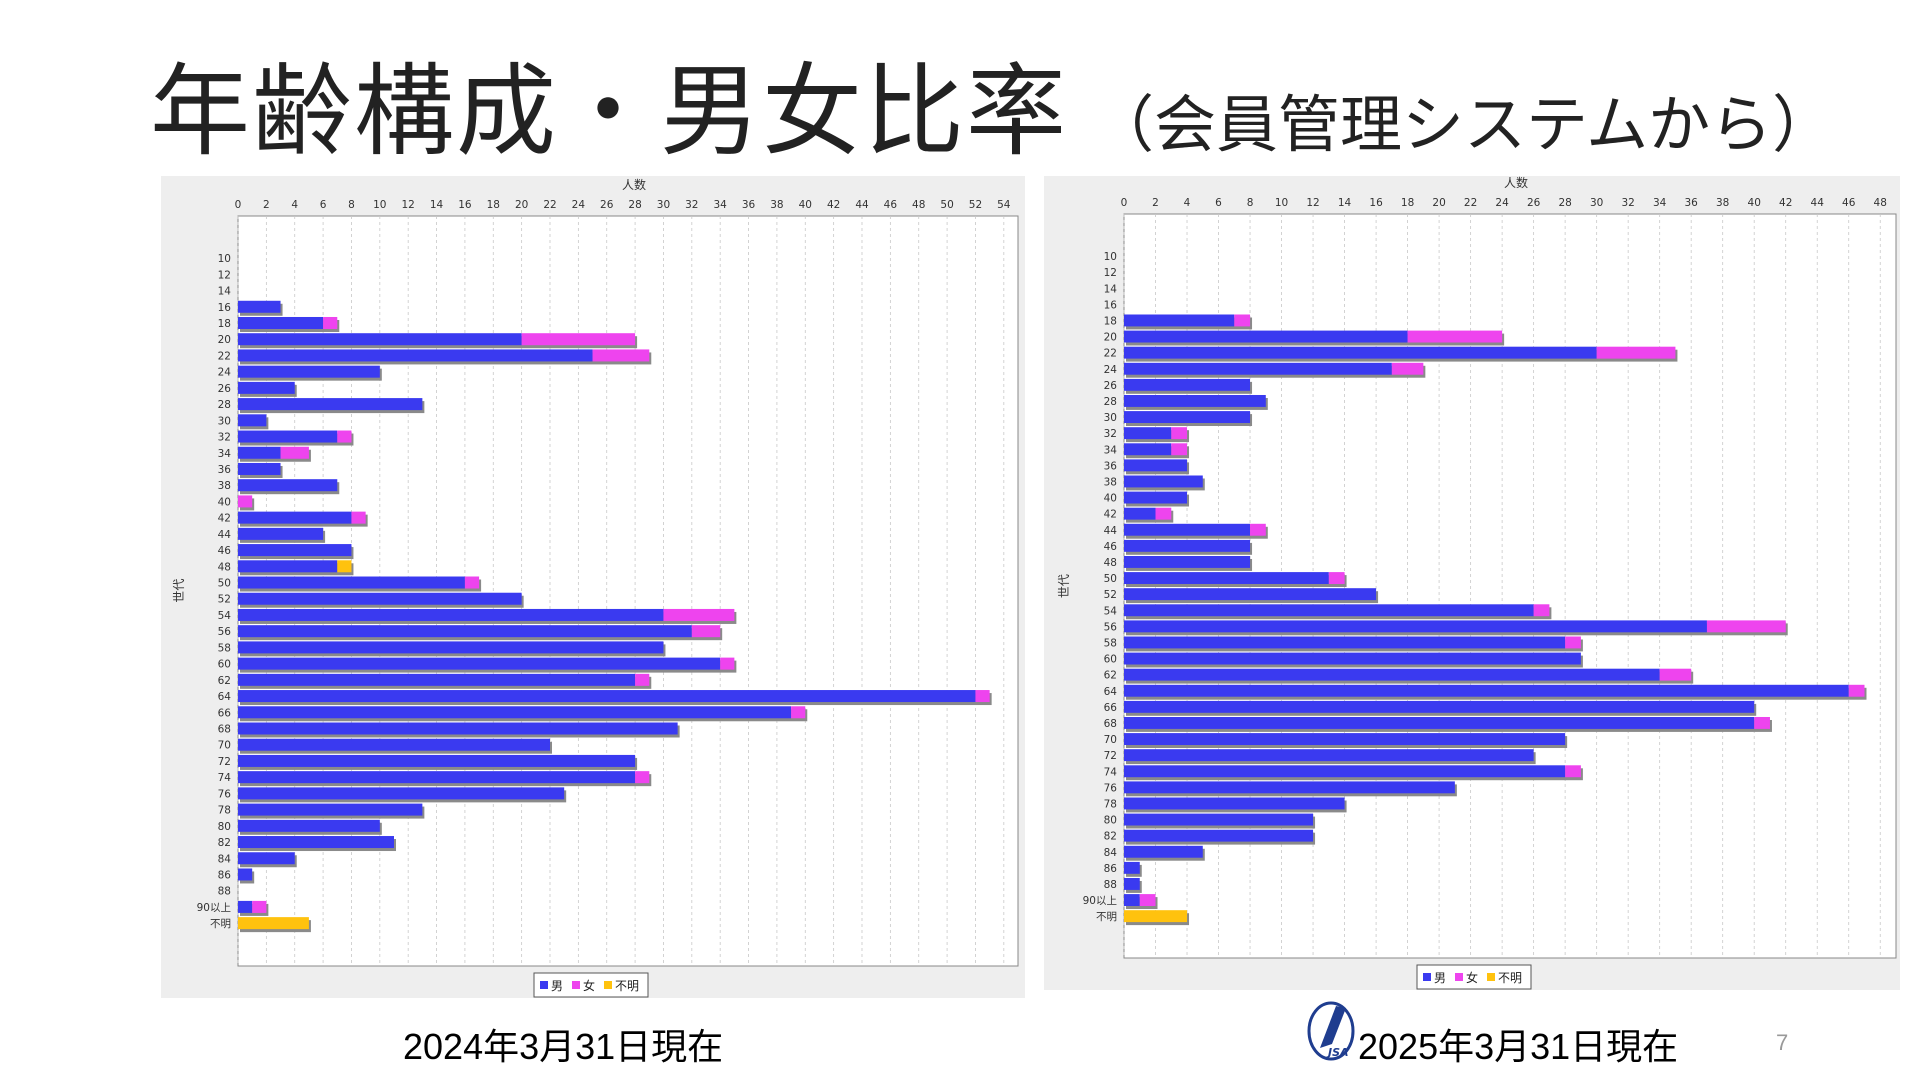 This screenshot has width=1920, height=1080. Describe the element at coordinates (1474, 977) in the screenshot. I see `legend` at that location.